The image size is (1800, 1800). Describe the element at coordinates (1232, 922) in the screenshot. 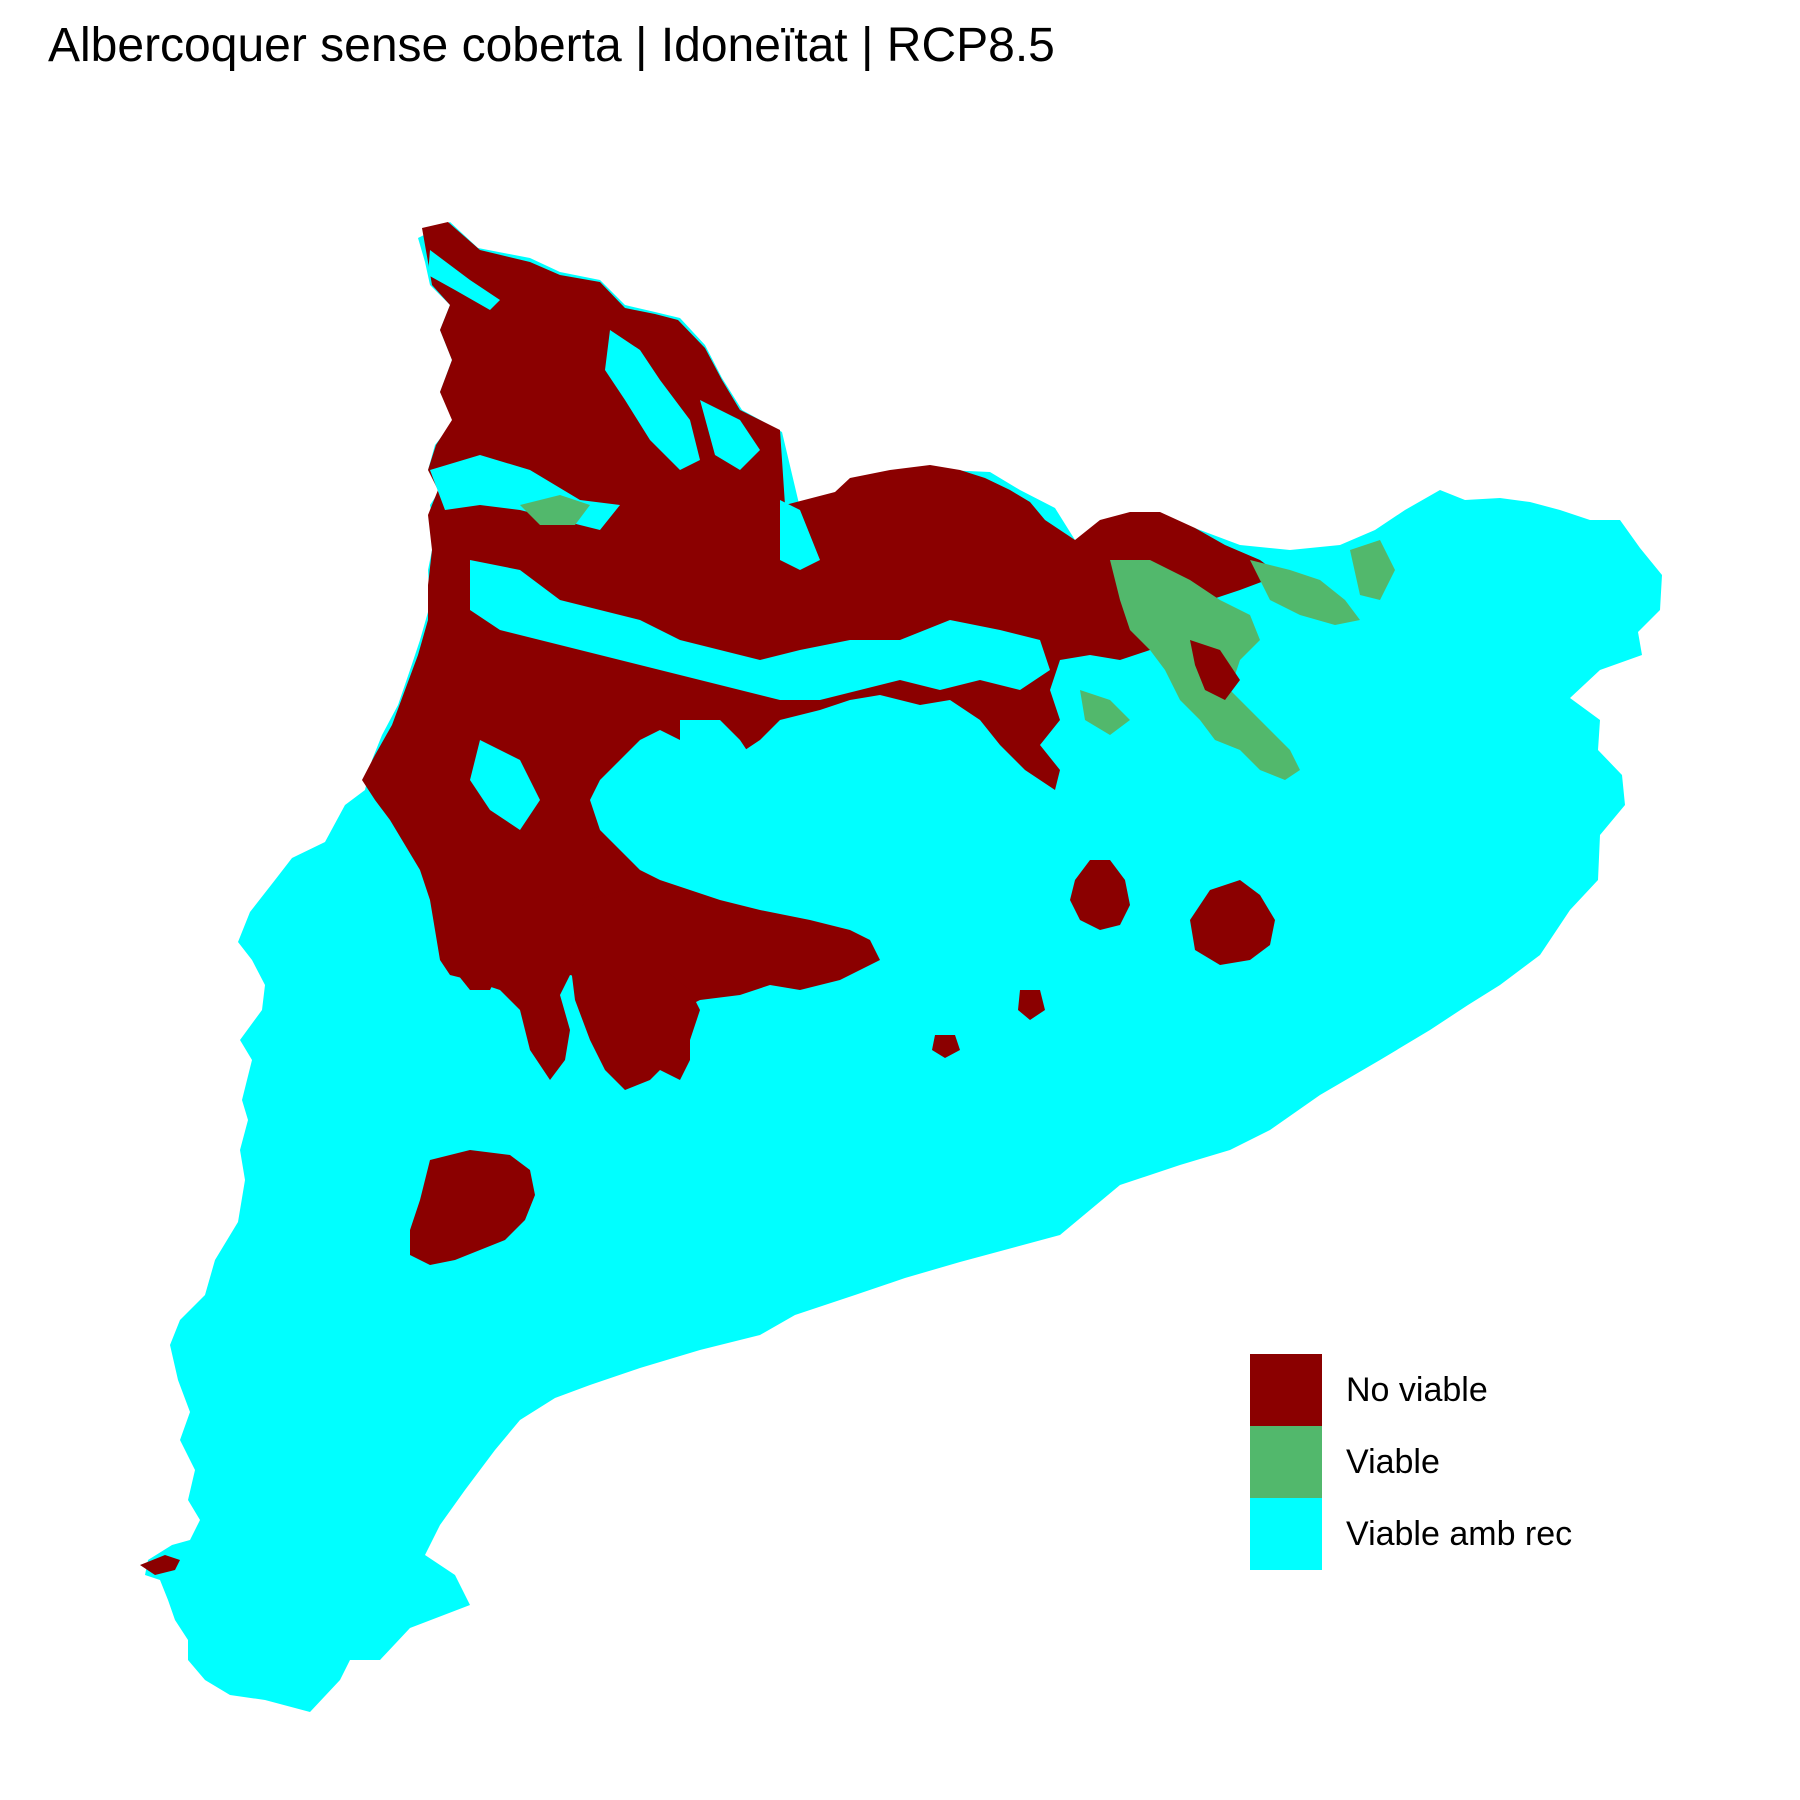

I see `region-no-viable-east` at that location.